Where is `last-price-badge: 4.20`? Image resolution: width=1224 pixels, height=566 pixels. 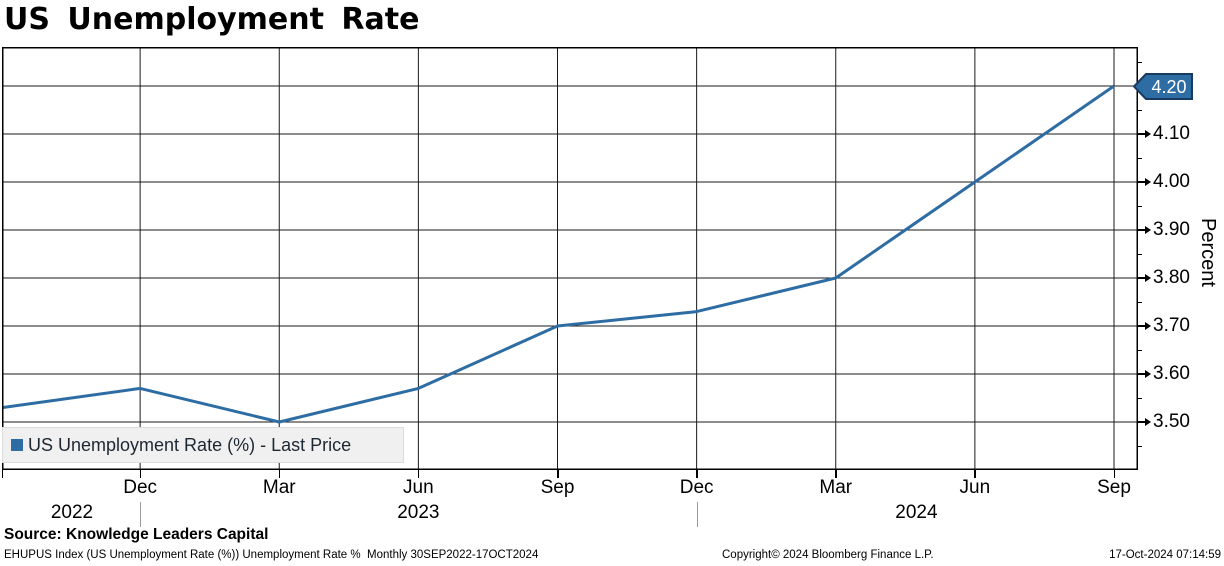 last-price-badge: 4.20 is located at coordinates (1163, 86).